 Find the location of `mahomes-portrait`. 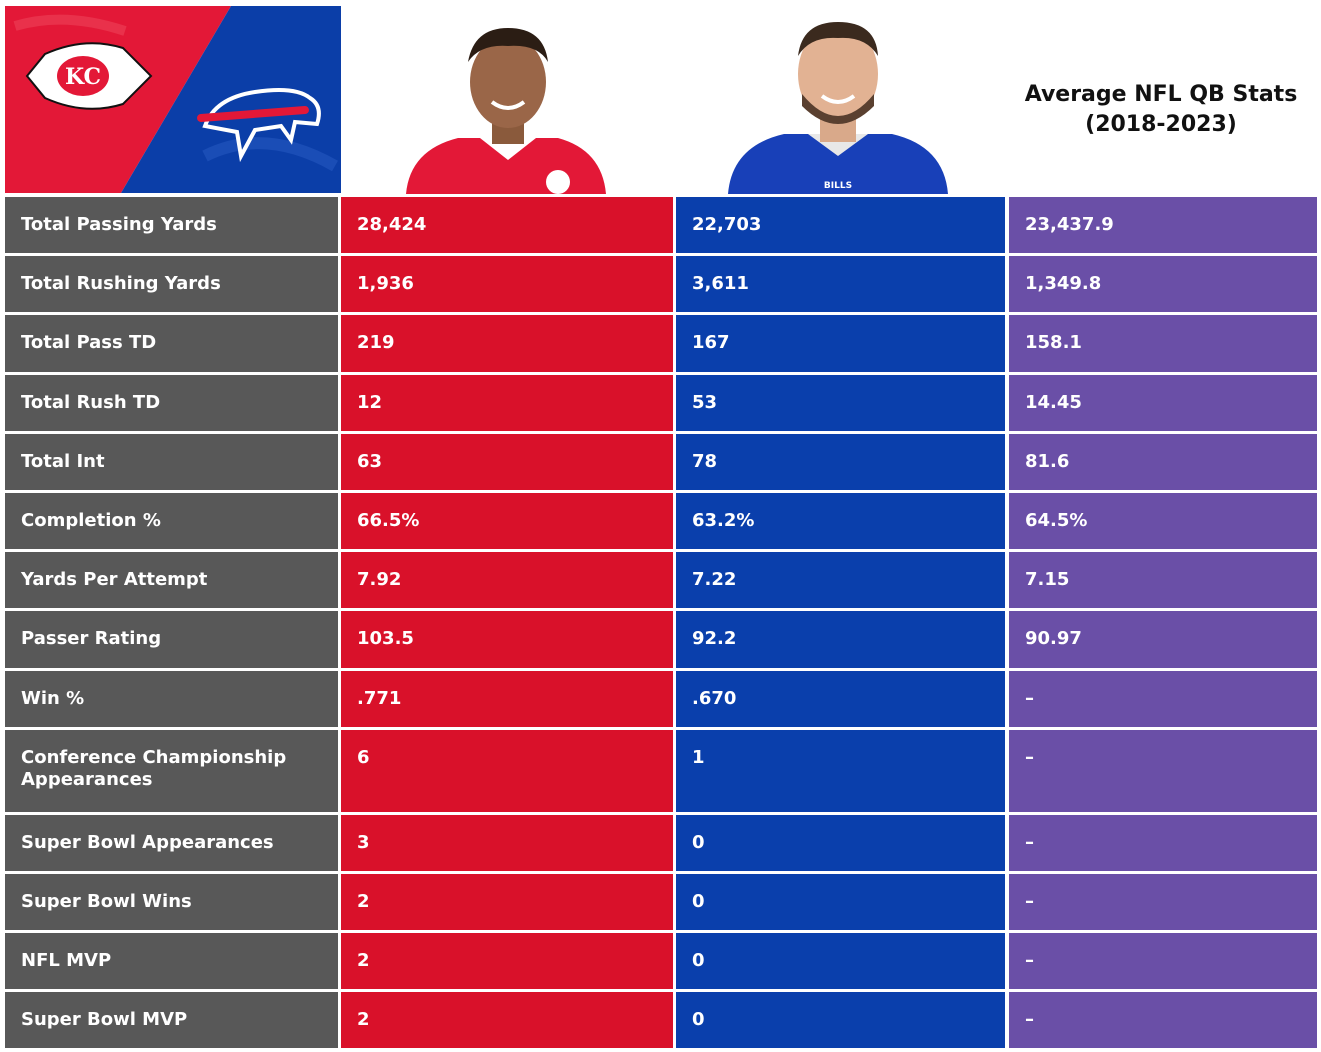

mahomes-portrait is located at coordinates (508, 102).